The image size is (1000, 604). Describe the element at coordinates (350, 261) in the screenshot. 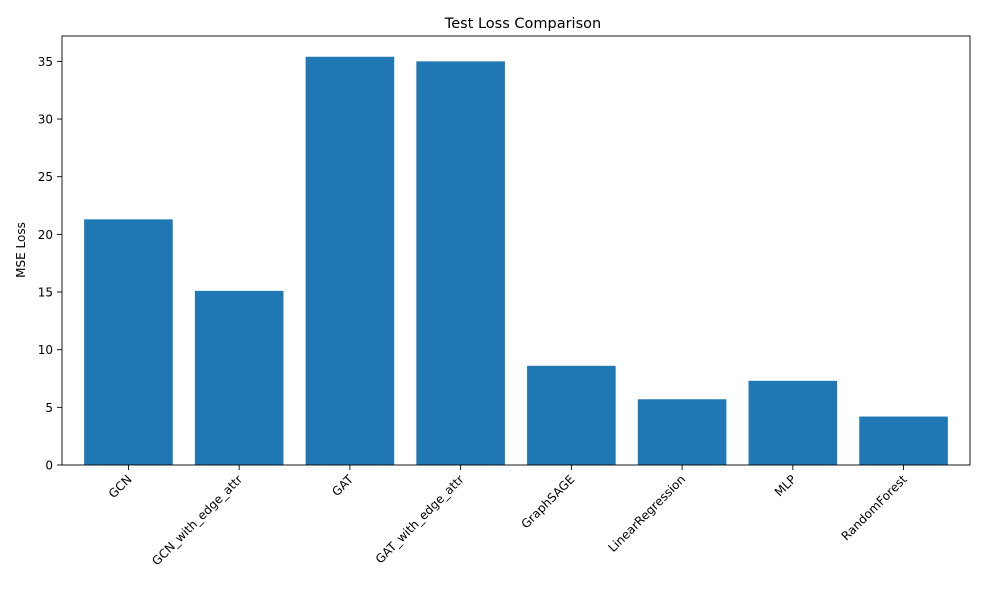

I see `bar-GAT` at that location.